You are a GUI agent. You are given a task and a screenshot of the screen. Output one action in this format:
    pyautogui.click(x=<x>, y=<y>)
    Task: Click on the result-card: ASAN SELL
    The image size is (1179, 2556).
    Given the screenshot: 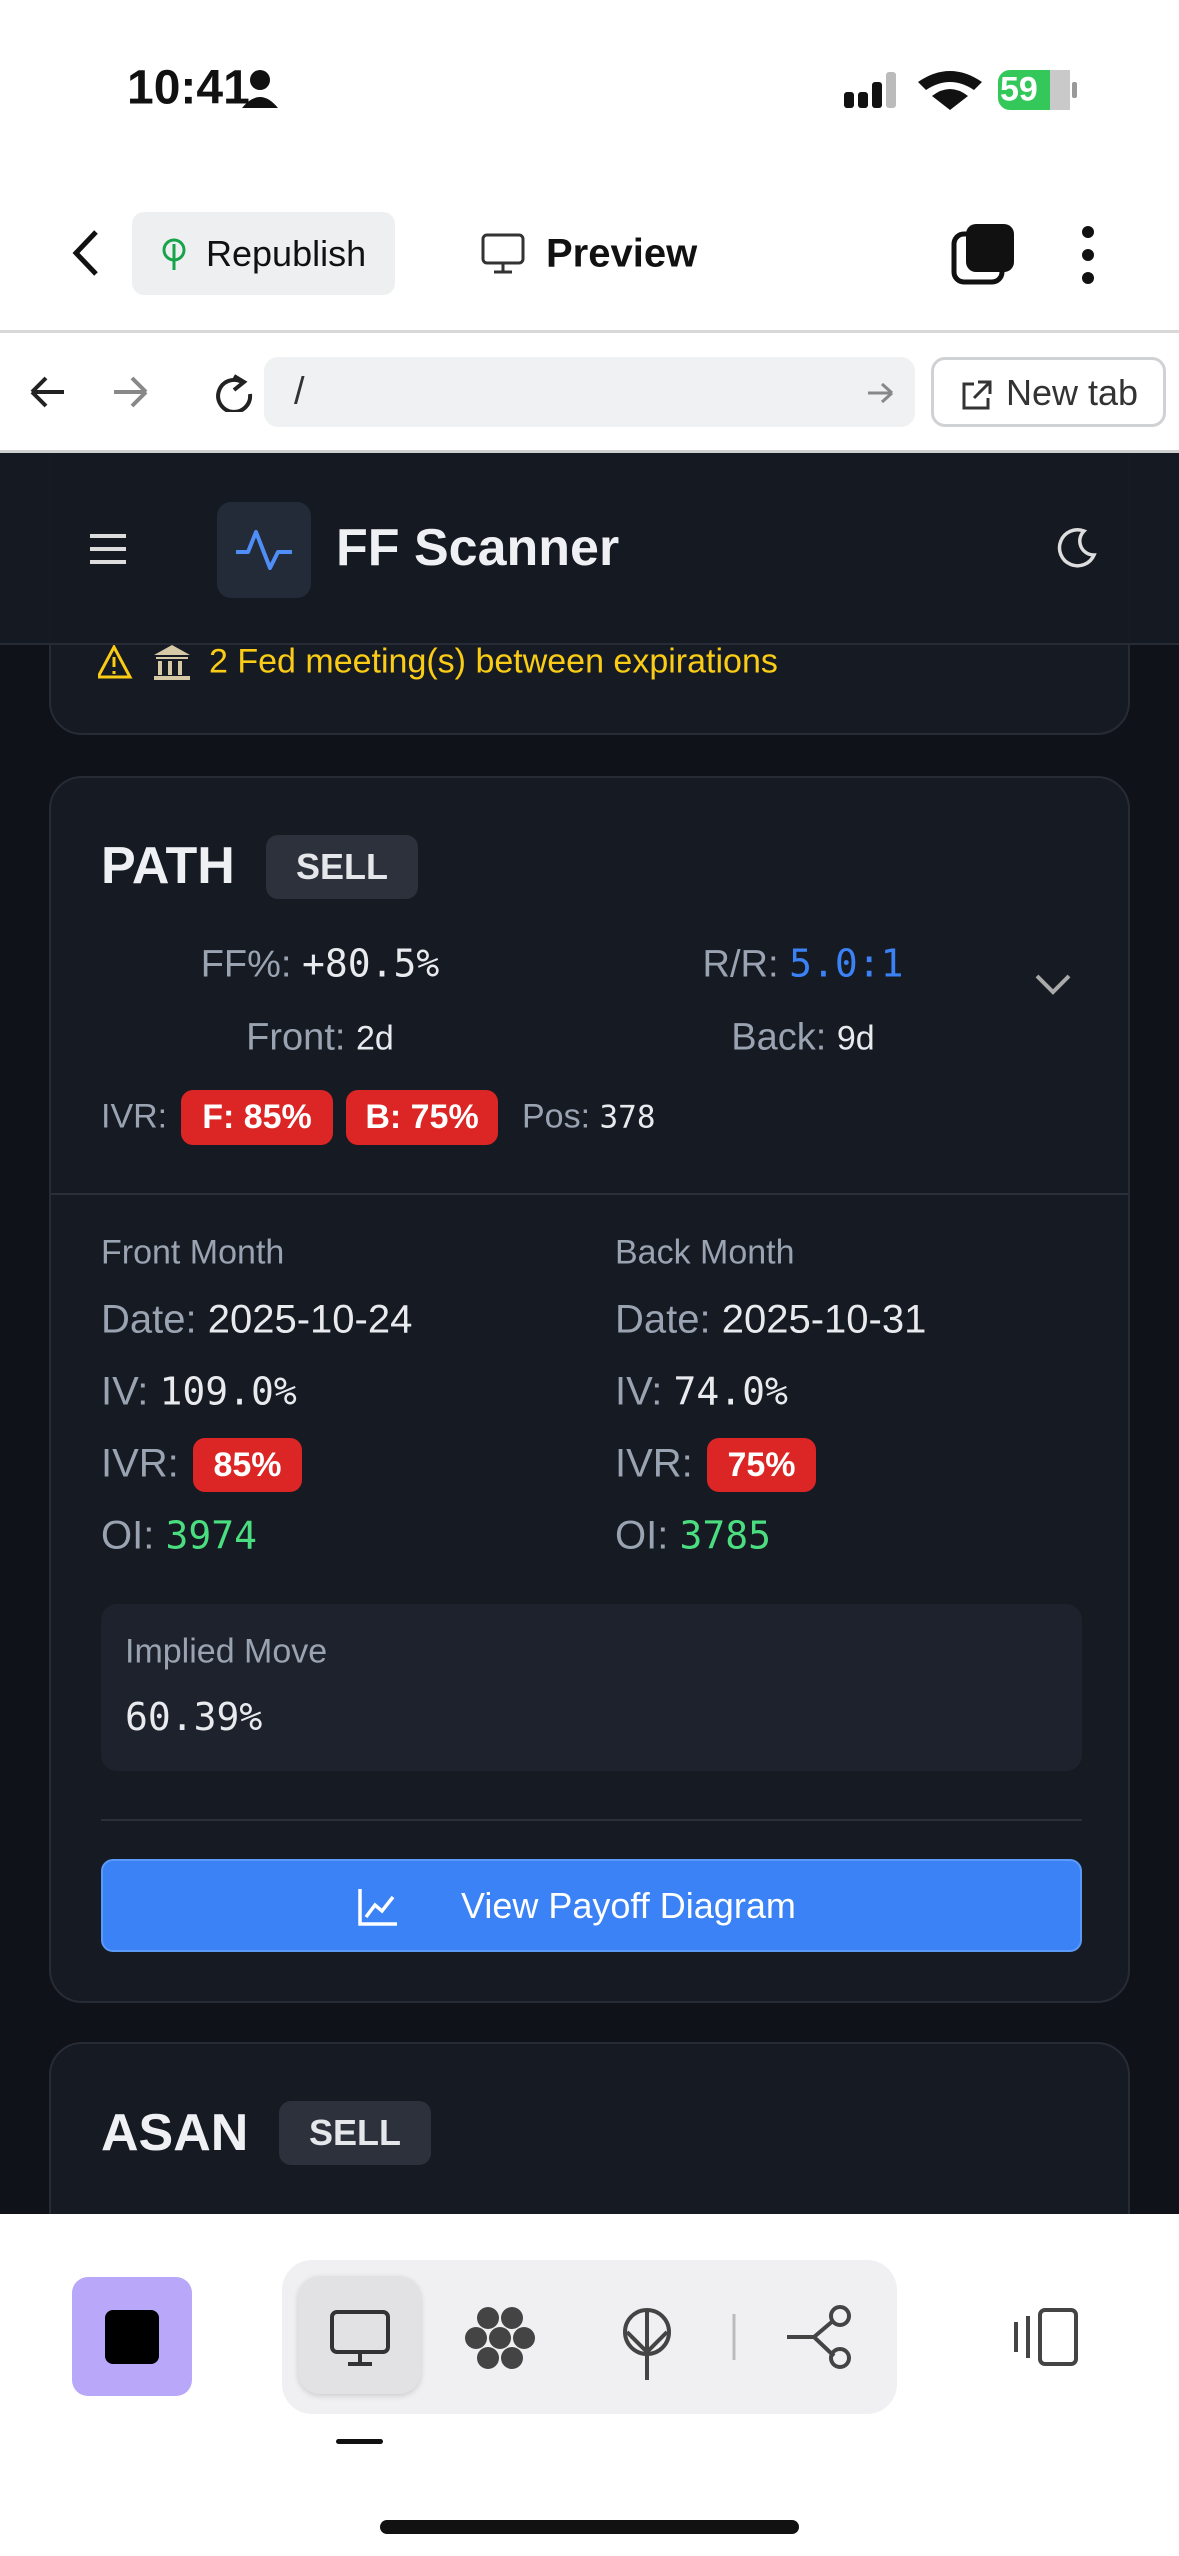 What is the action you would take?
    pyautogui.click(x=589, y=2128)
    